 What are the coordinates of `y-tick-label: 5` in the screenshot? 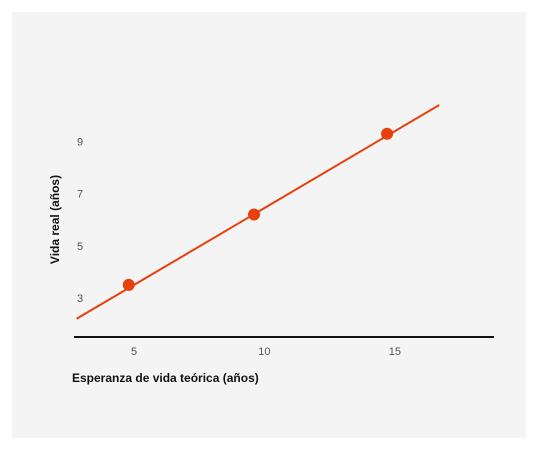 It's located at (80, 247).